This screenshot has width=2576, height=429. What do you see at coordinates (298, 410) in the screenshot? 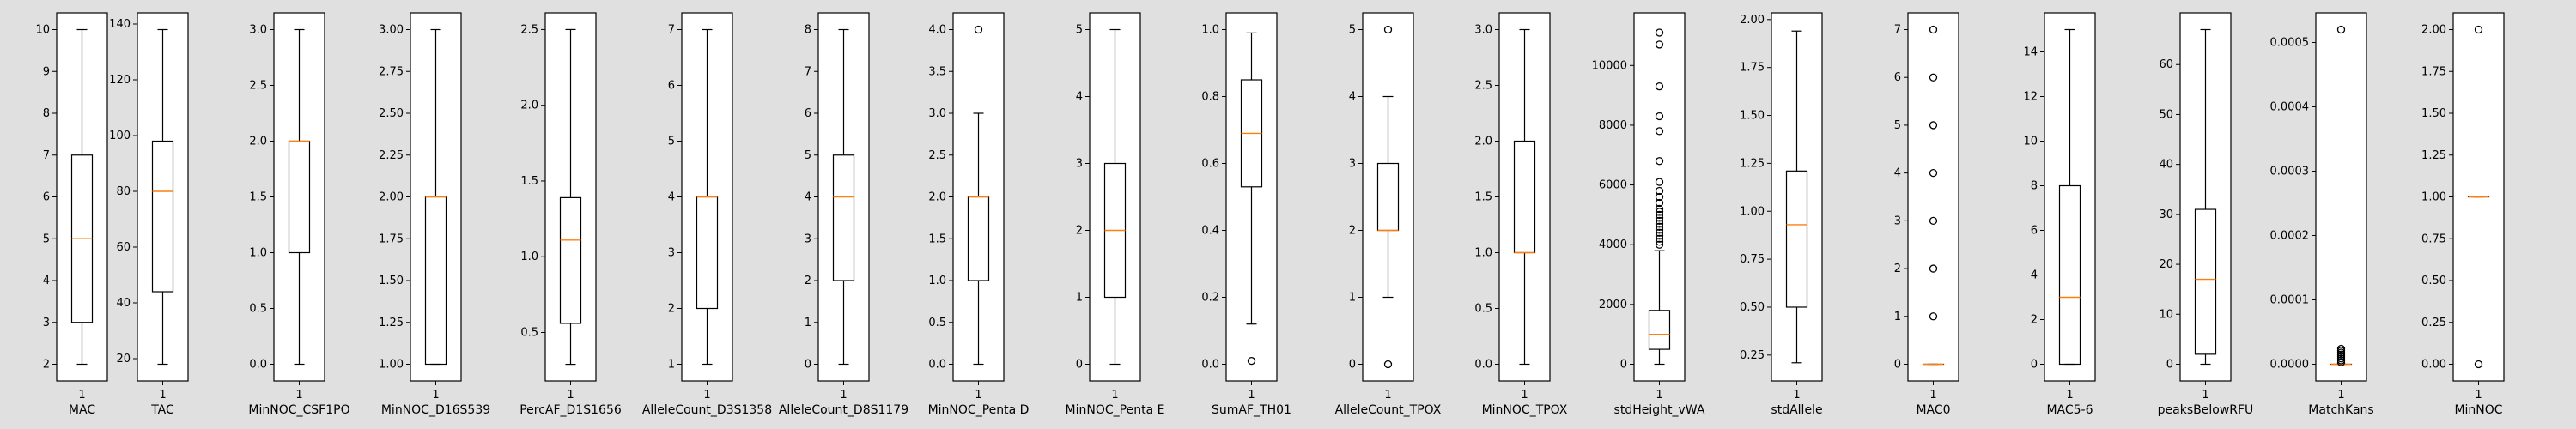
I see `x-axis-label: MinNOC_CSF1PO` at bounding box center [298, 410].